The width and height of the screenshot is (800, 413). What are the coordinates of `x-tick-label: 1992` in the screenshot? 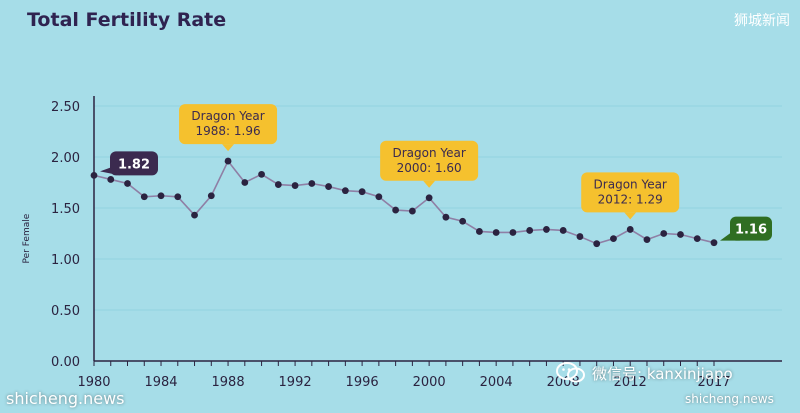 It's located at (295, 382).